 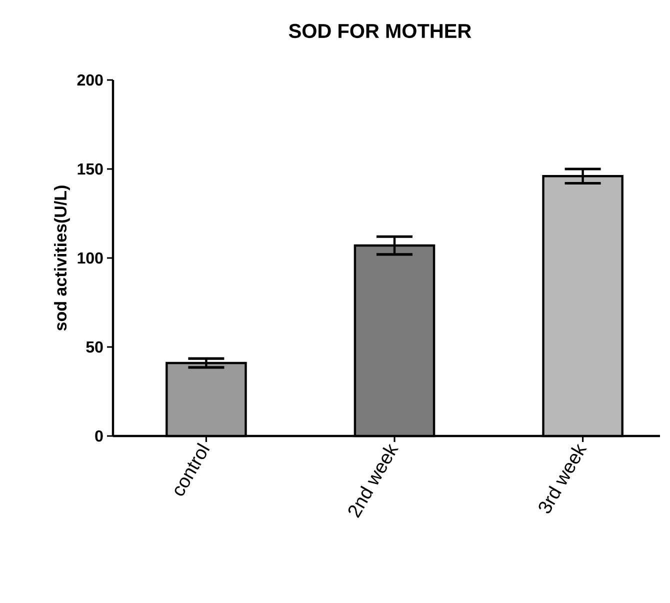 I want to click on y-tick-label: 0, so click(x=99, y=436).